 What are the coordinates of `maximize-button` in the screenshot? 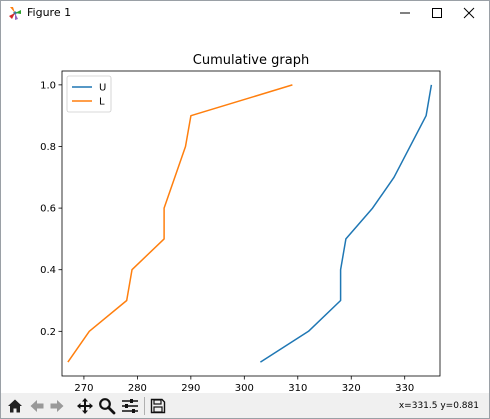 It's located at (437, 13).